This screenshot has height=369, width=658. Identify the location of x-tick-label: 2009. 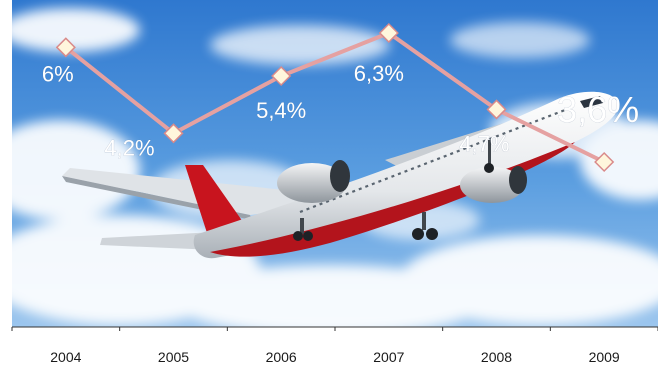
(604, 357).